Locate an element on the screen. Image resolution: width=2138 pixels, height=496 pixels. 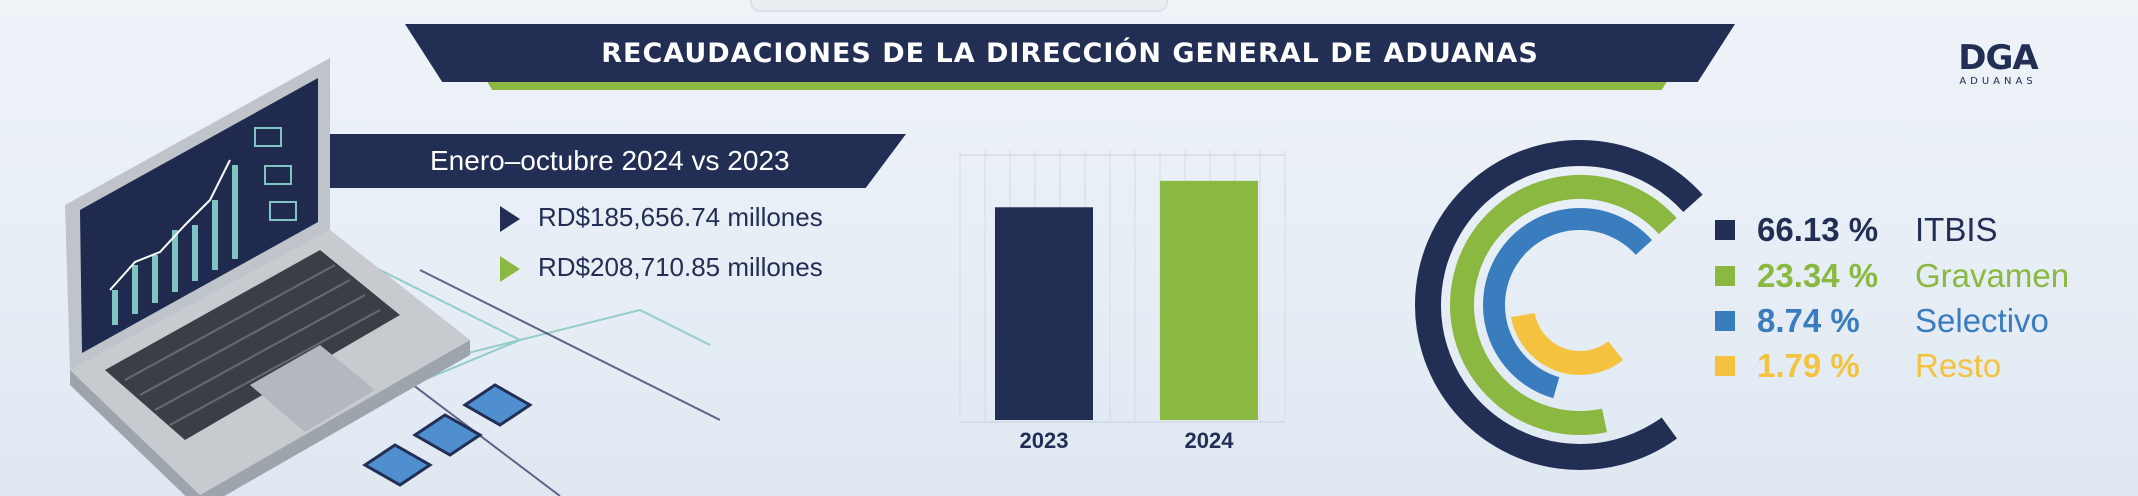
amount-2023-text: RD$185,656.74 millones is located at coordinates (680, 217).